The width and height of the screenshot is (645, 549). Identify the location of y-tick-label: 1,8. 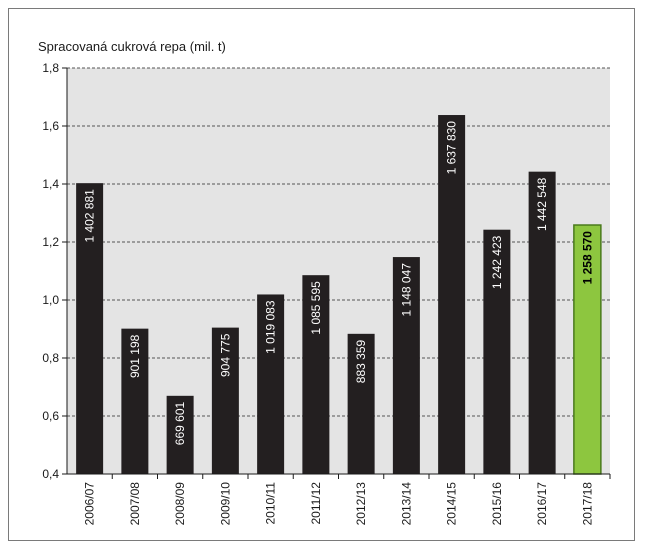
(50, 68).